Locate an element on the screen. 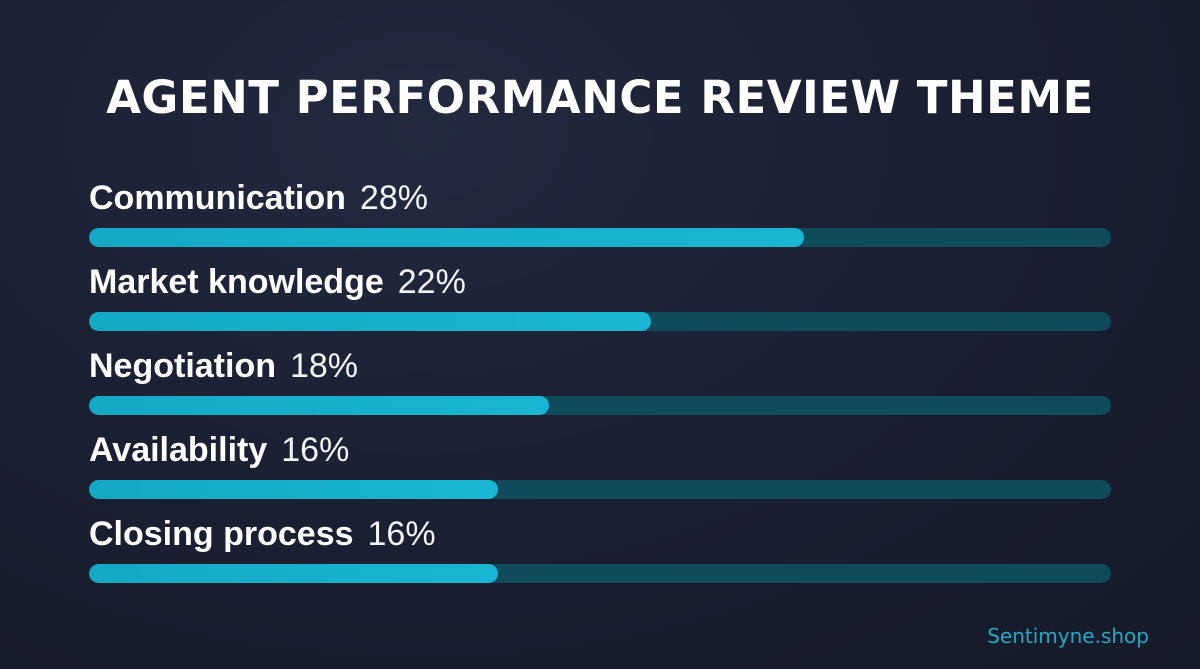 Image resolution: width=1200 pixels, height=669 pixels. value-label: 18% is located at coordinates (324, 366).